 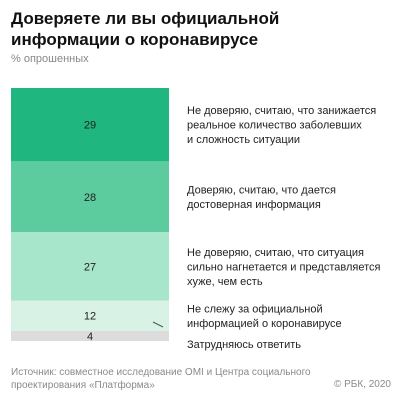 I want to click on value-label-2: 27, so click(x=90, y=267).